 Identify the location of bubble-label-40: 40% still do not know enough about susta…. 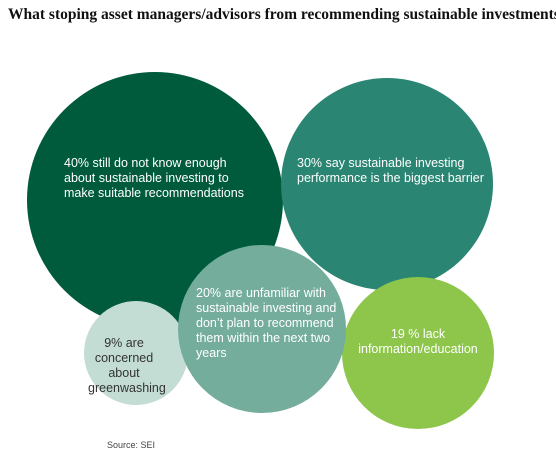
(154, 178).